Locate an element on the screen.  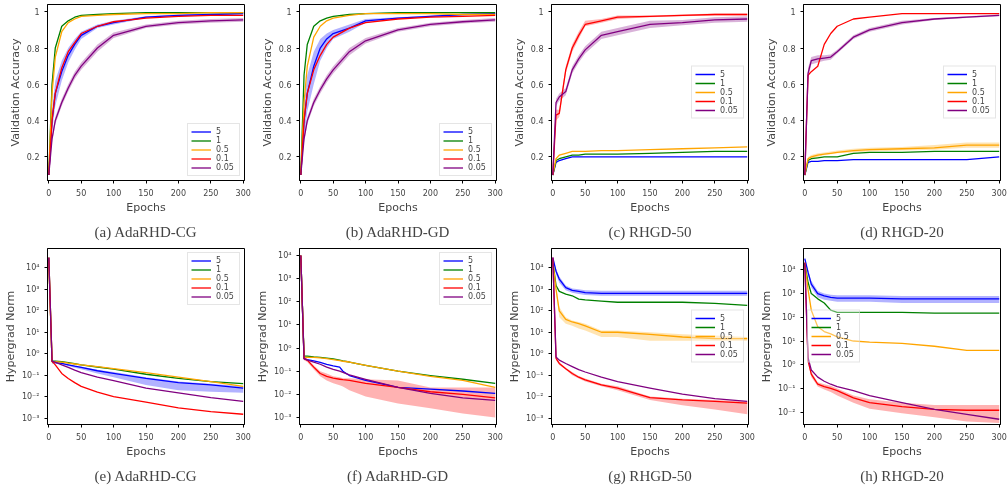
text: (e) AdaRHD-CG is located at coordinates (145, 476).